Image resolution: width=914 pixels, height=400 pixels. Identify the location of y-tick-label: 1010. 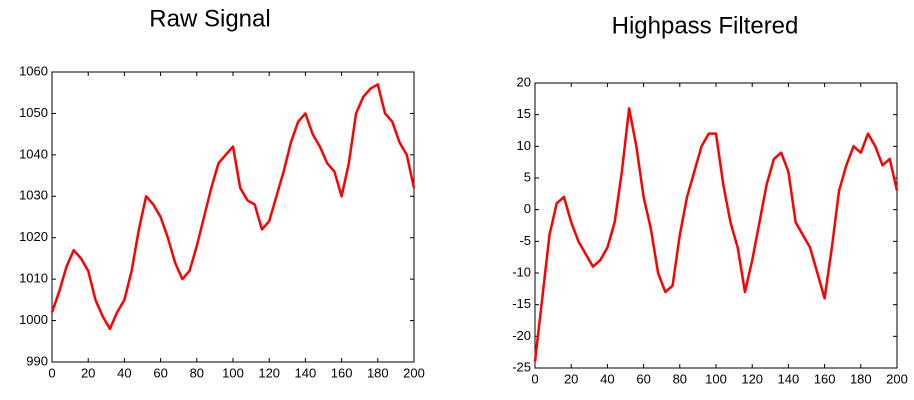
(33, 278).